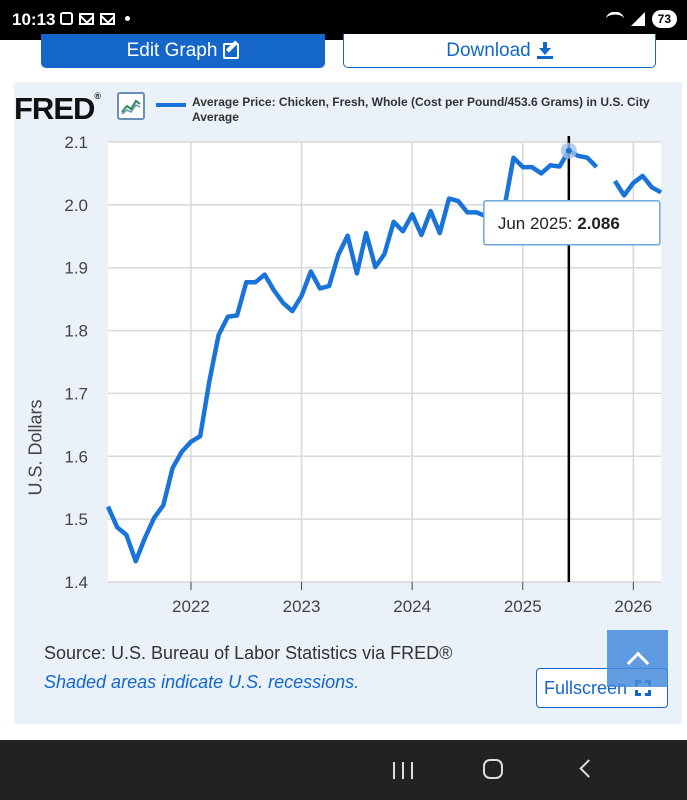  I want to click on notification-icons, so click(95, 18).